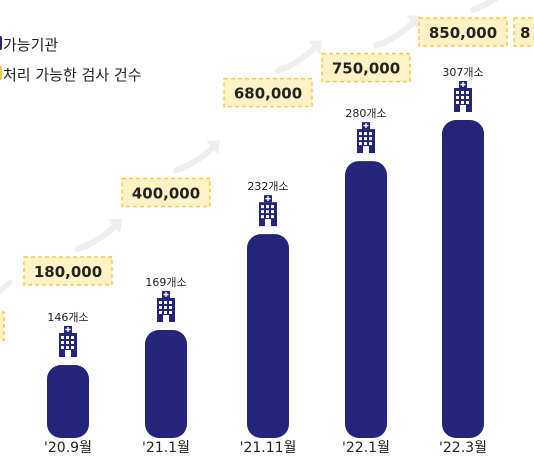 Image resolution: width=534 pixels, height=462 pixels. Describe the element at coordinates (67, 317) in the screenshot. I see `facility-count-label: 146개소` at that location.